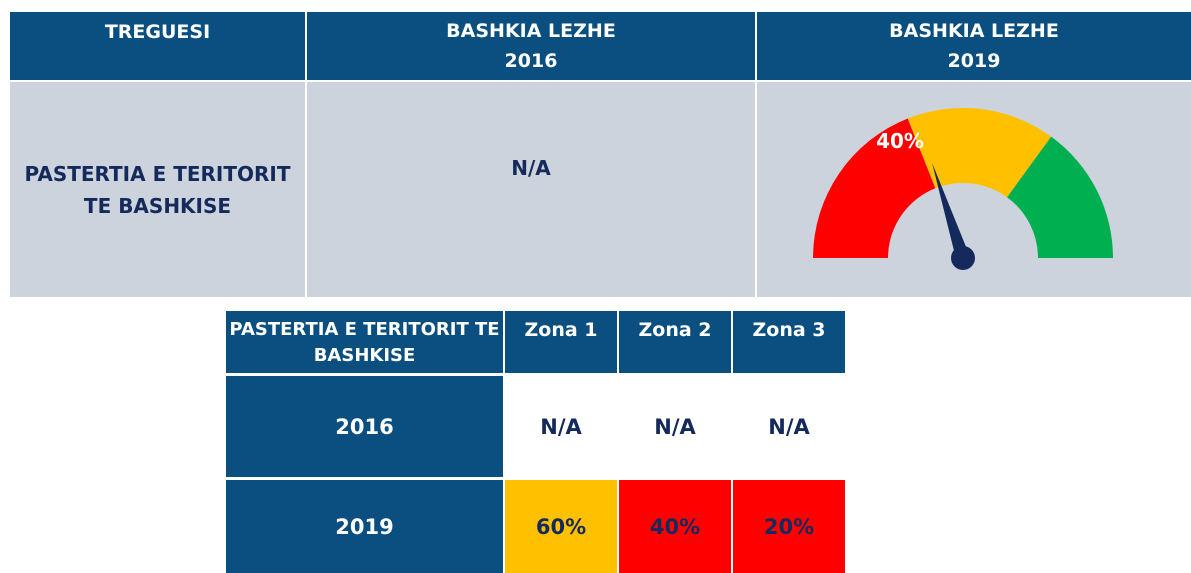  Describe the element at coordinates (157, 46) in the screenshot. I see `header-cell: TREGUESI` at that location.